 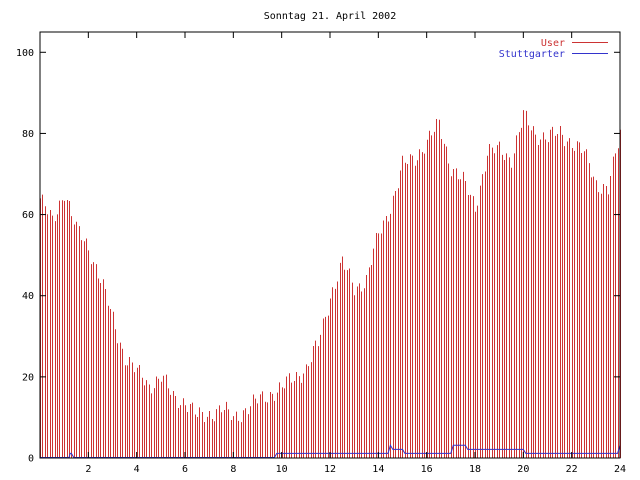 I want to click on y-tick-label: 40, so click(x=28, y=296).